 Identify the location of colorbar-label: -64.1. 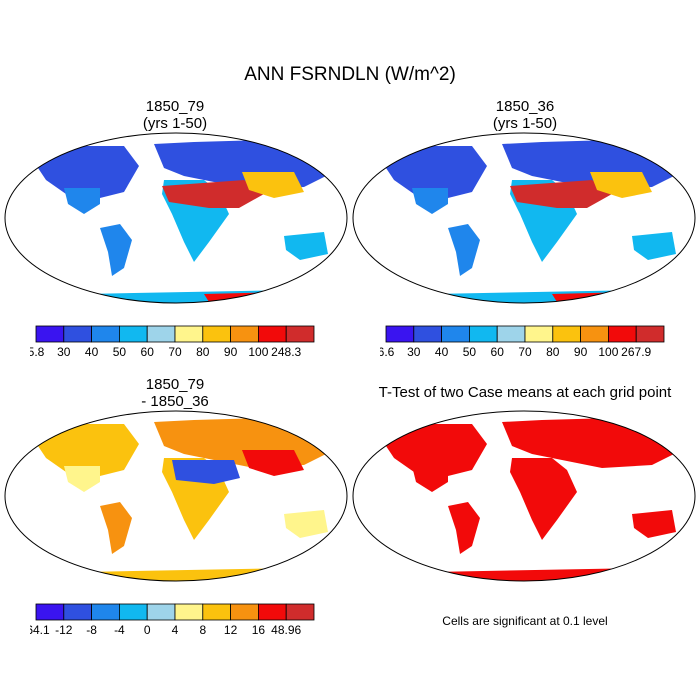
(40, 630).